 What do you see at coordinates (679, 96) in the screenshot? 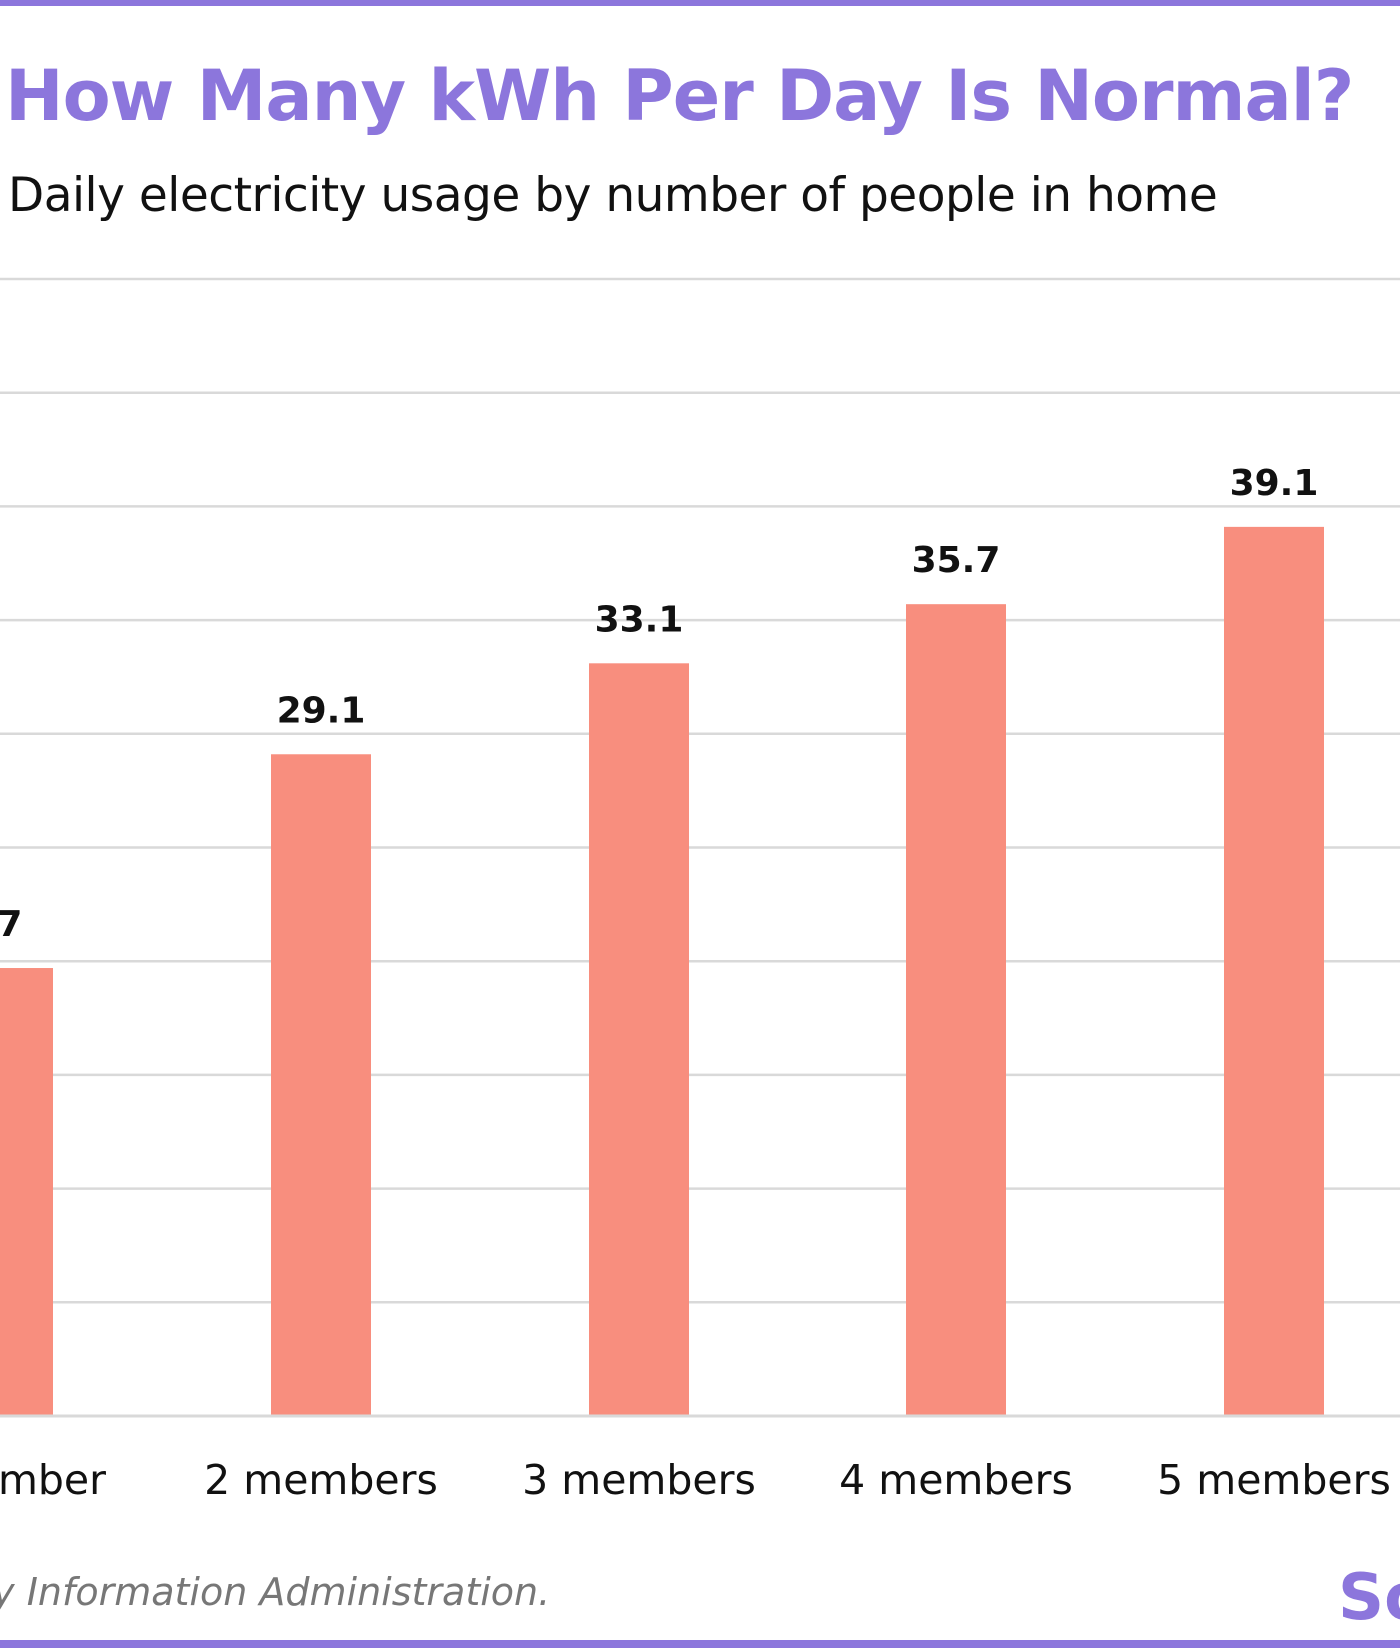
I see `chart-title: How Many kWh Per Day Is Normal?` at bounding box center [679, 96].